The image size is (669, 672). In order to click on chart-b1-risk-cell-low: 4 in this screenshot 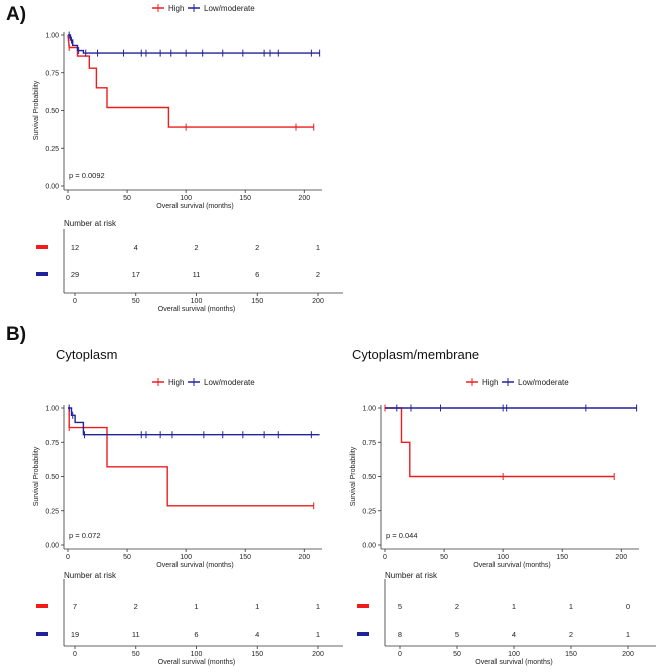, I will do `click(257, 634)`.